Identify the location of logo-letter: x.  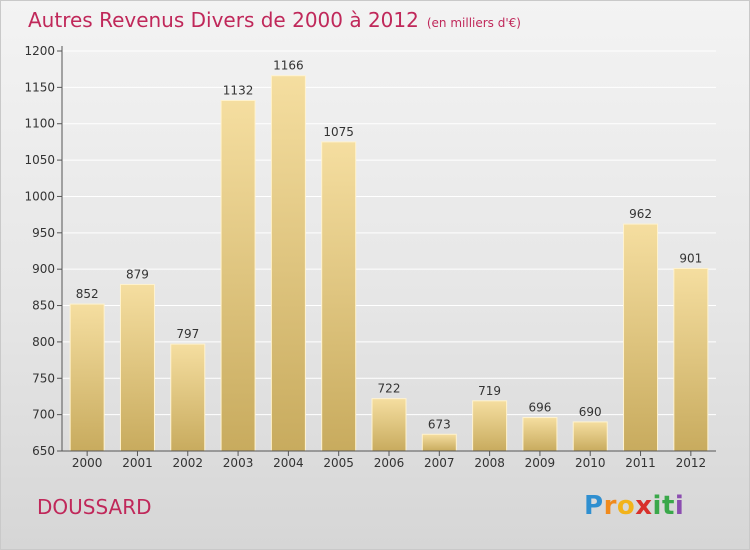
(644, 506).